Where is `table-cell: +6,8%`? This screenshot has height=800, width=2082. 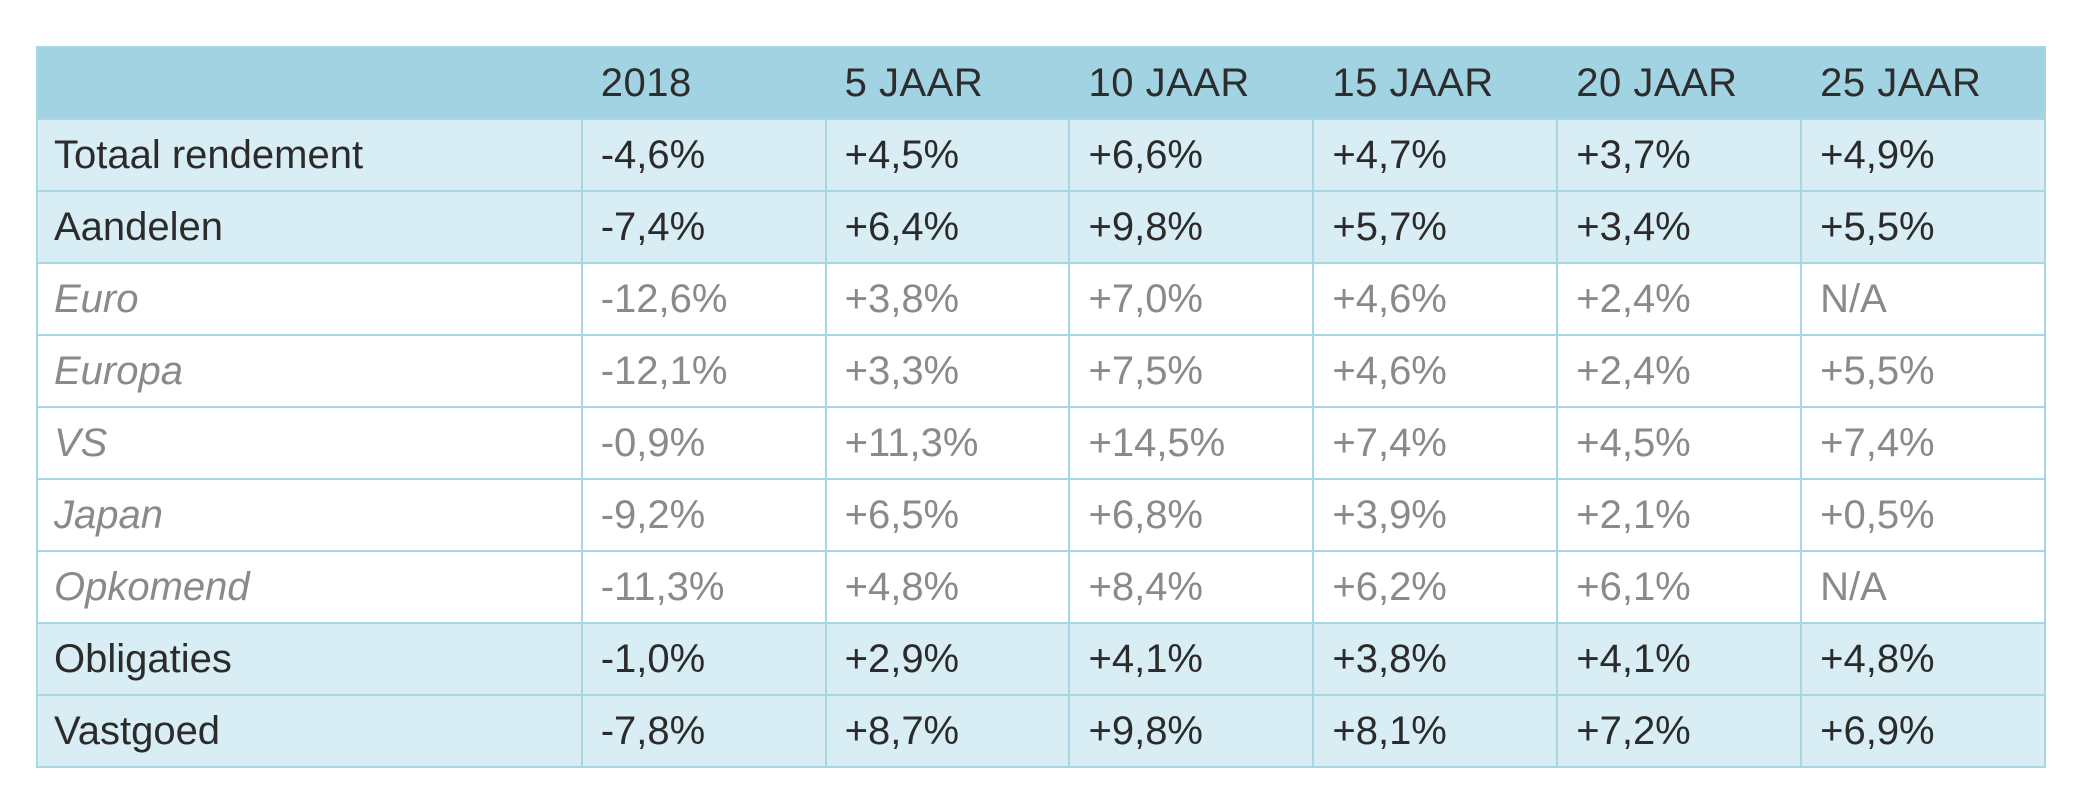
table-cell: +6,8% is located at coordinates (1190, 515).